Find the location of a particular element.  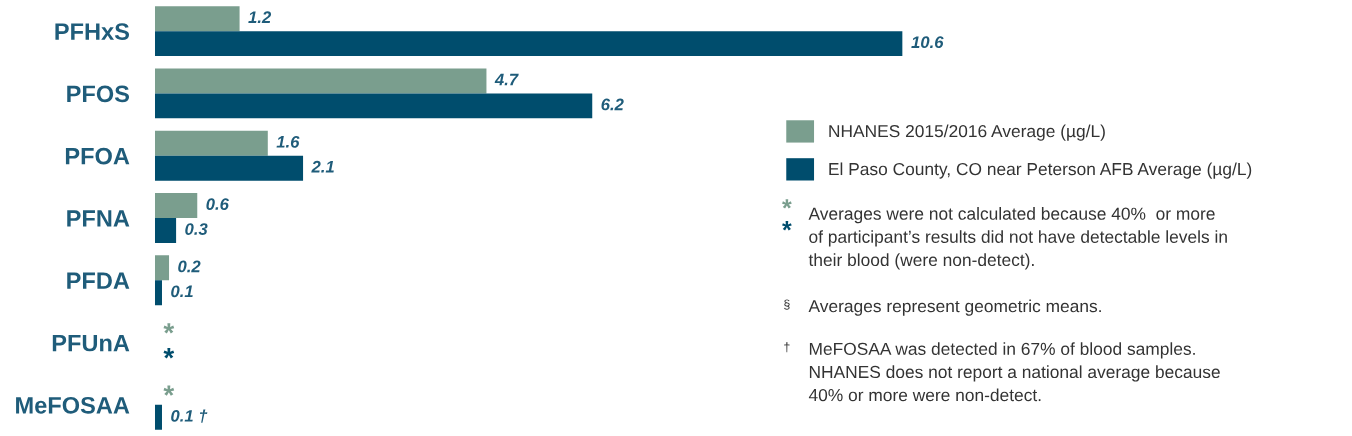

data-label: 0.6 is located at coordinates (217, 204).